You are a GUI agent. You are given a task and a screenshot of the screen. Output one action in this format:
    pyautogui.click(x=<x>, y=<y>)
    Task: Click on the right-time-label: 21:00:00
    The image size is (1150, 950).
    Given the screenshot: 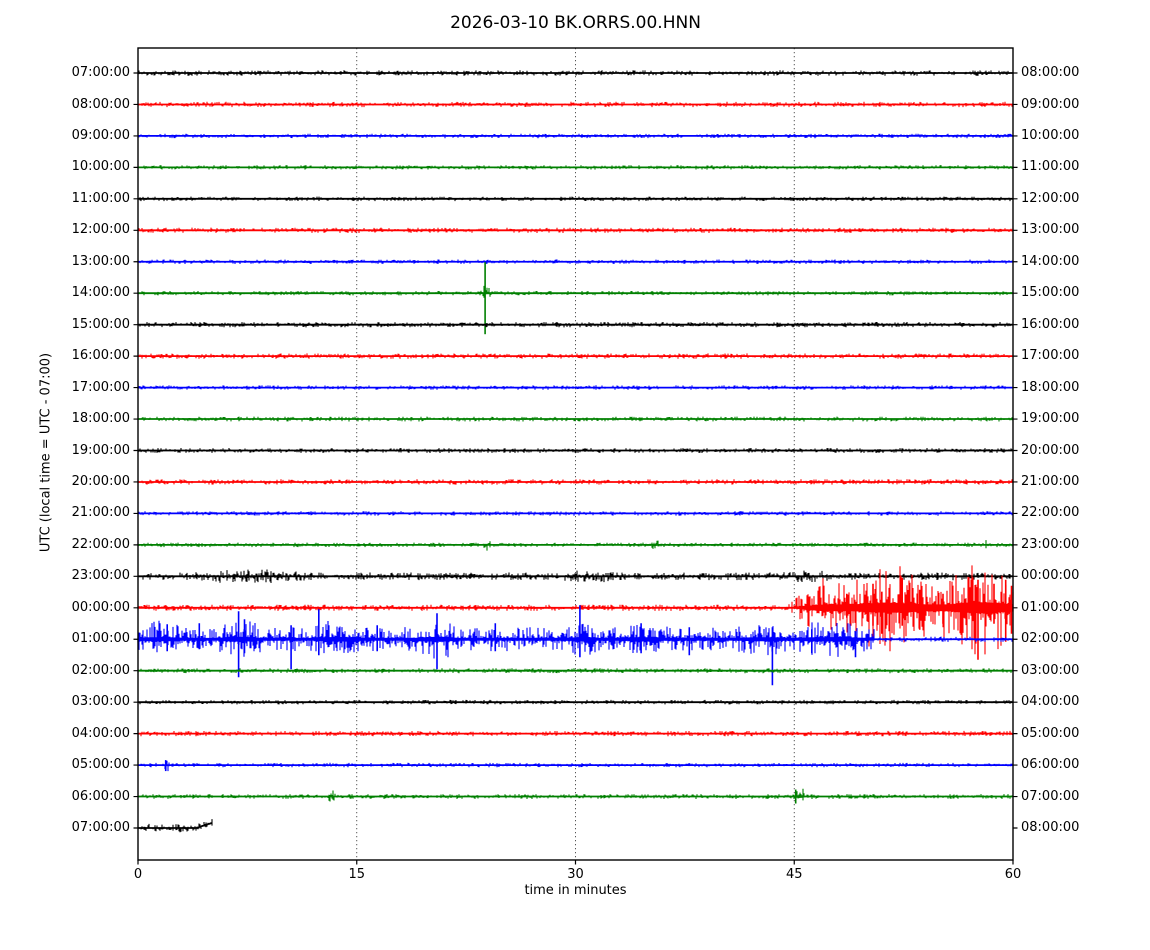 What is the action you would take?
    pyautogui.click(x=1050, y=481)
    